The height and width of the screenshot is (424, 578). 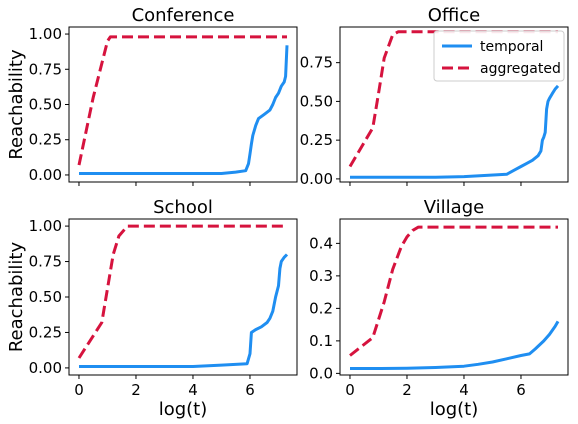 What do you see at coordinates (499, 56) in the screenshot?
I see `legend: temporal aggregated` at bounding box center [499, 56].